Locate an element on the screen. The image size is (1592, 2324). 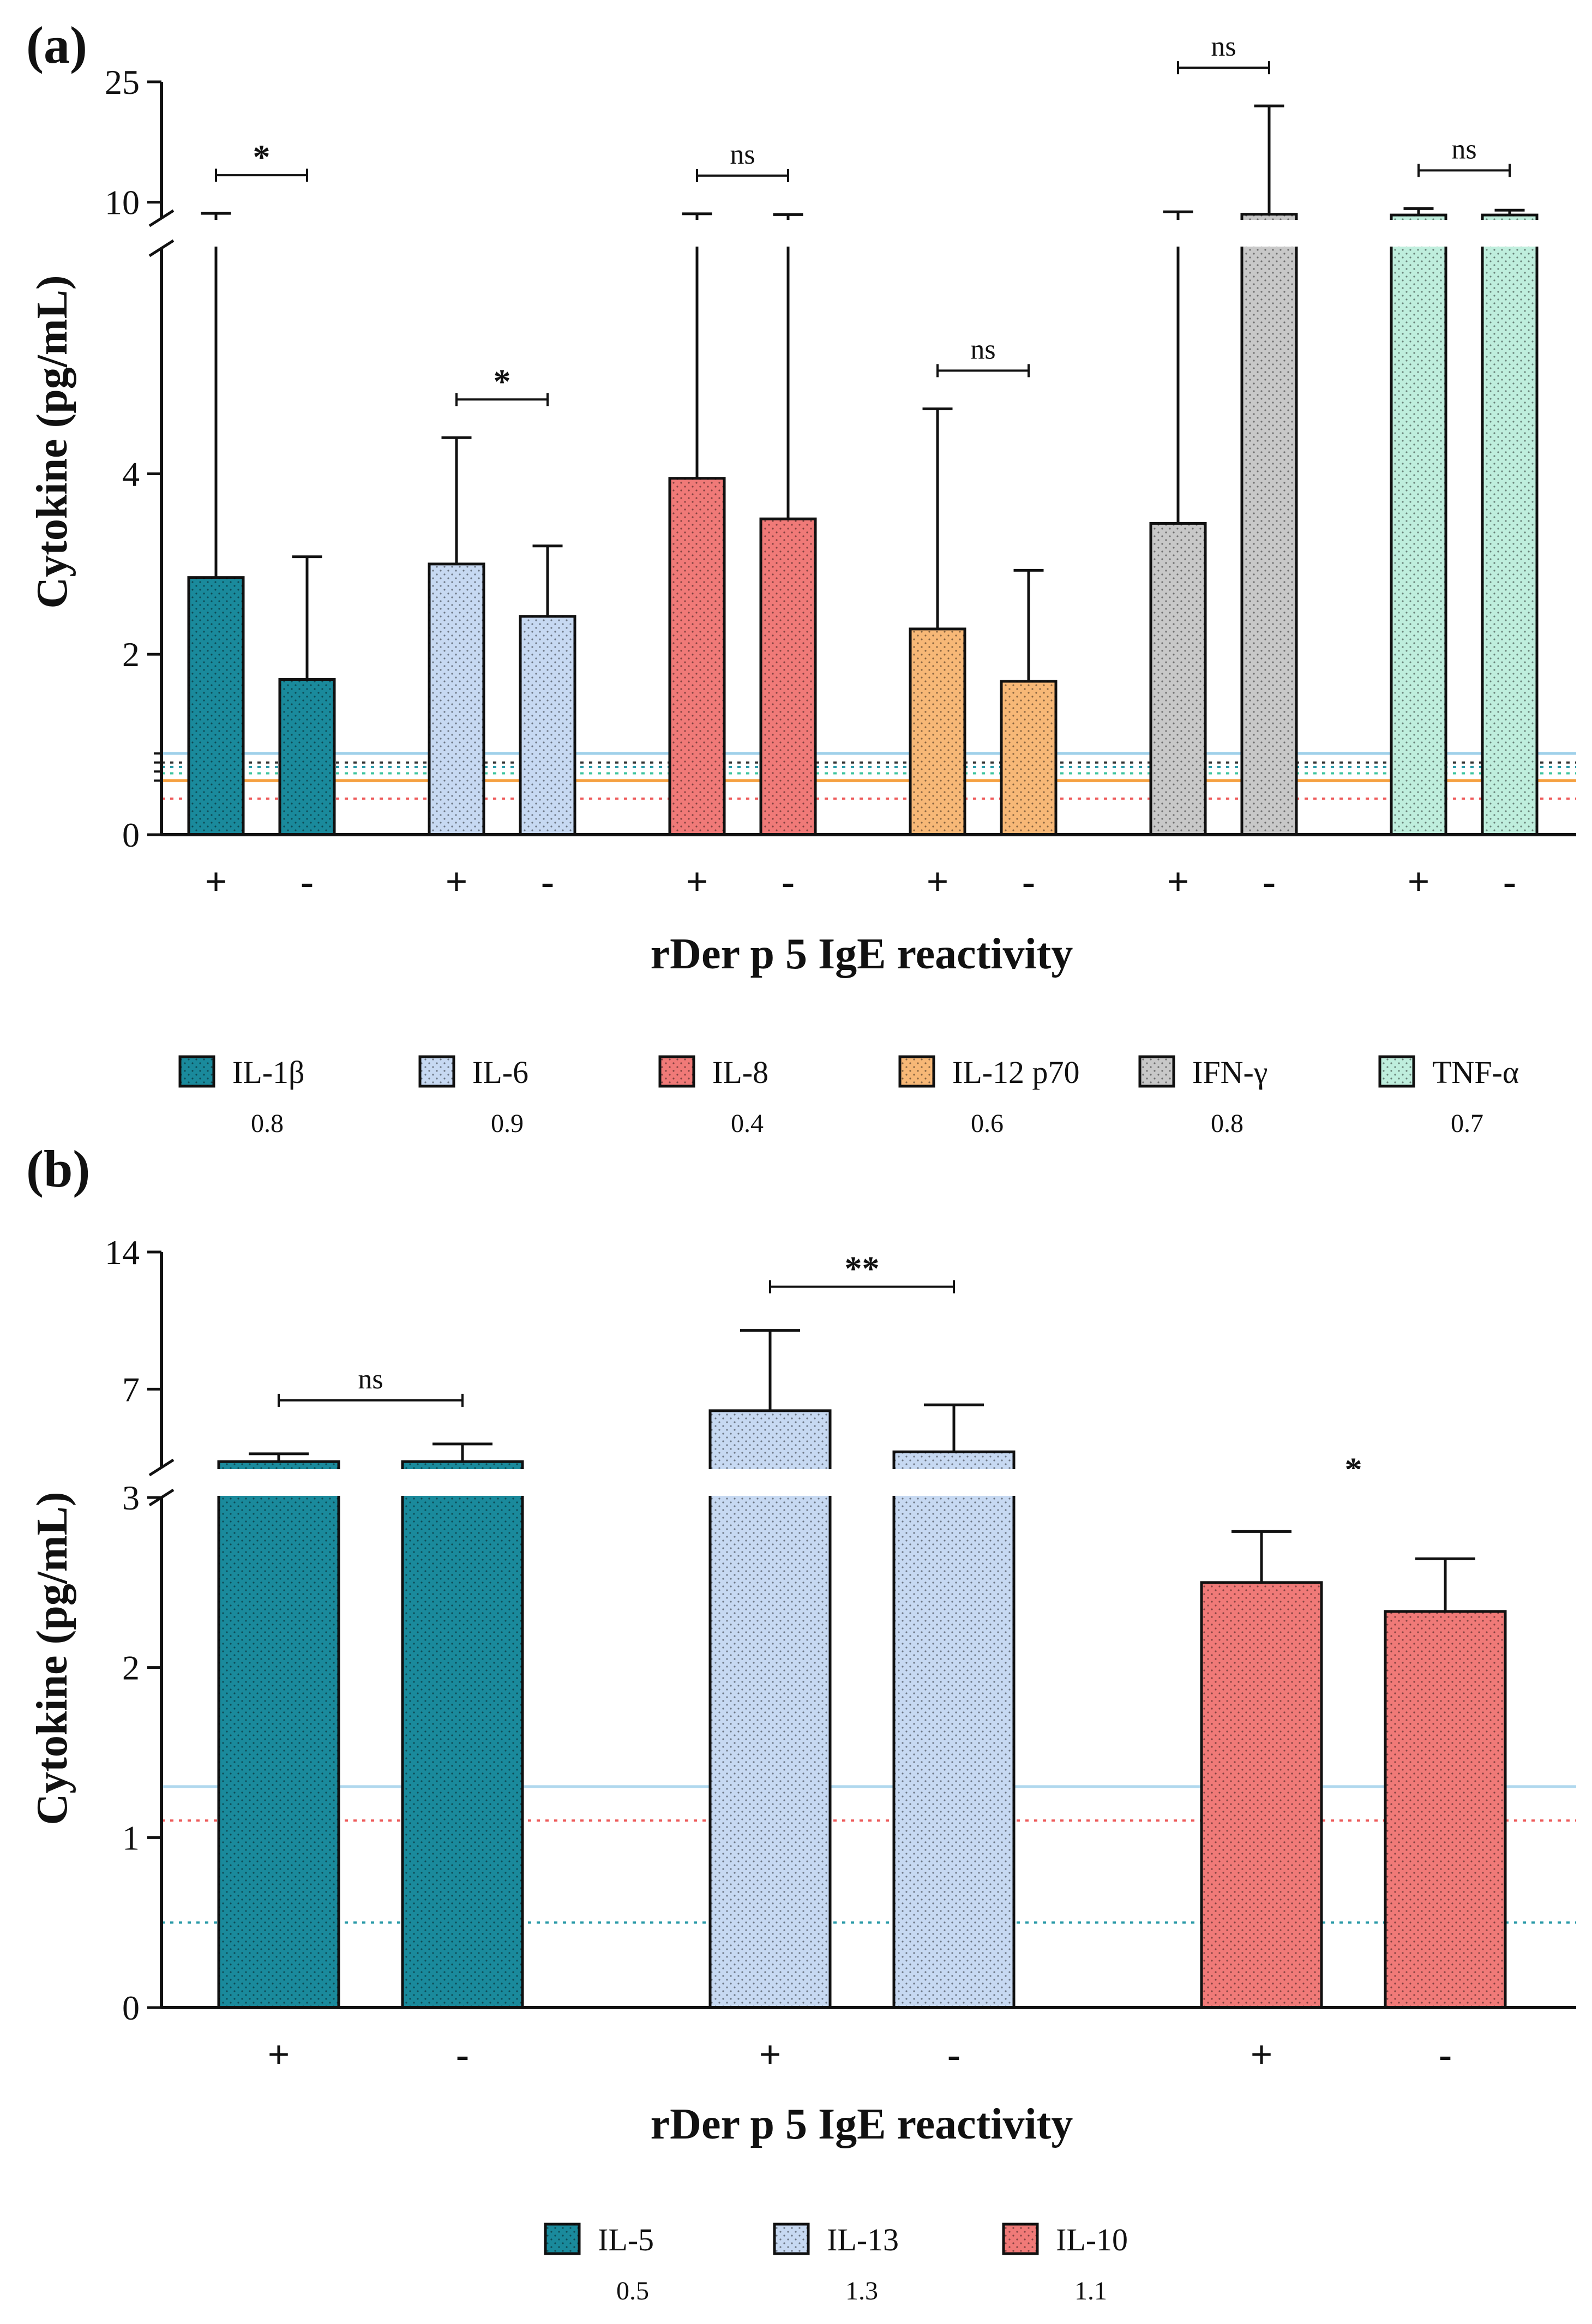
group-label-il-13-neg: - is located at coordinates (954, 2054).